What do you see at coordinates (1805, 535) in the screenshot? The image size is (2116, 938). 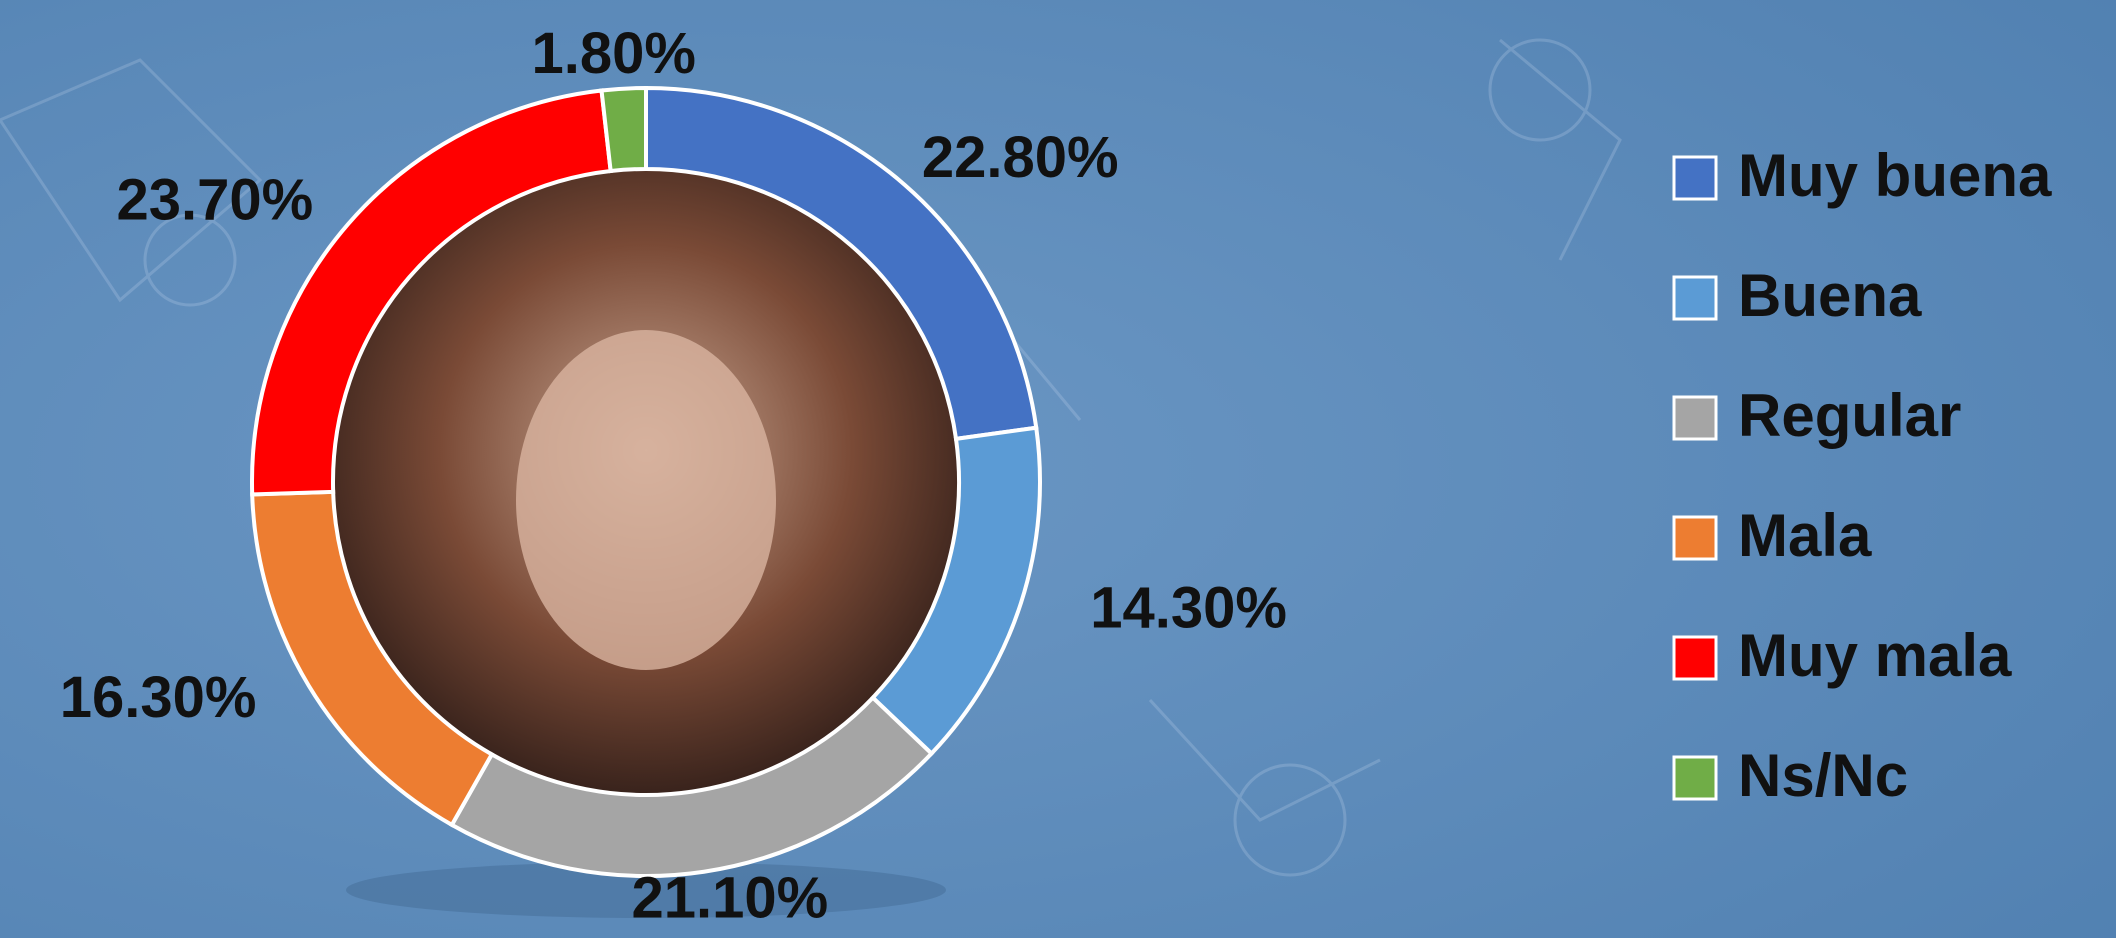 I see `legend-label: Mala` at bounding box center [1805, 535].